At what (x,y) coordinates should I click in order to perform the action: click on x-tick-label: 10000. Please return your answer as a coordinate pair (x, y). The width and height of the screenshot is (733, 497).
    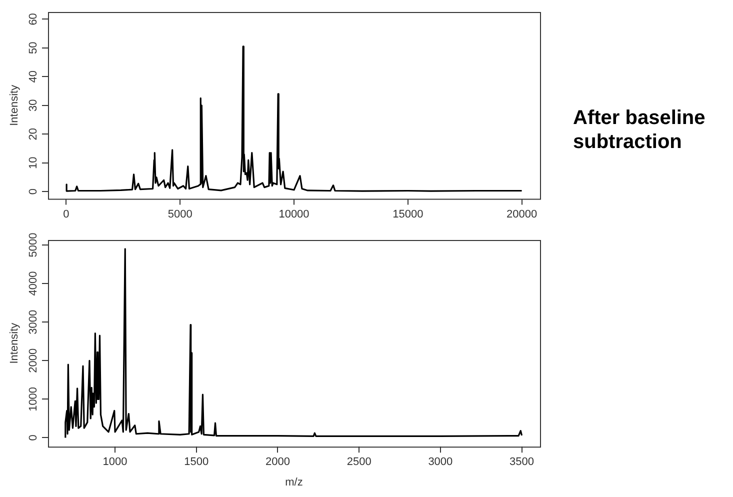
    Looking at the image, I should click on (294, 214).